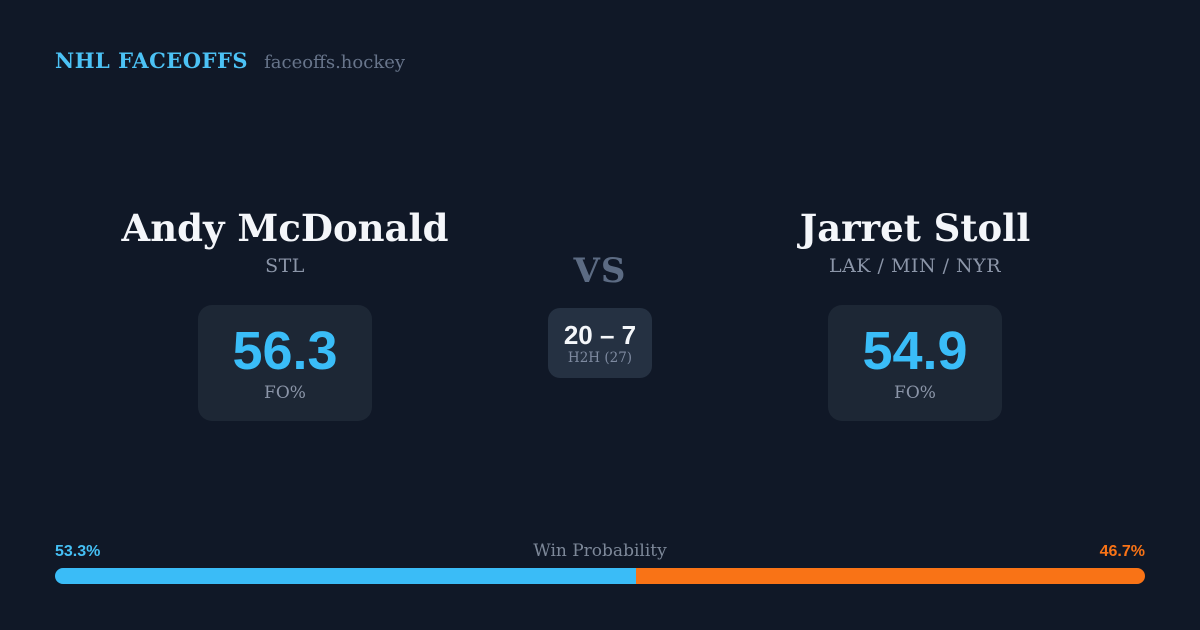  What do you see at coordinates (915, 266) in the screenshot?
I see `player2-teams: LAK / MIN / NYR` at bounding box center [915, 266].